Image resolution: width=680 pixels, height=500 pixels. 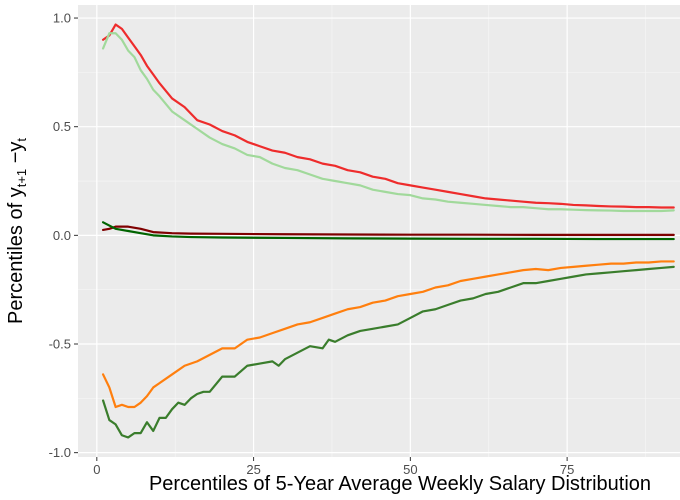 What do you see at coordinates (21, 140) in the screenshot?
I see `y-axis-title-y2-sub: t` at bounding box center [21, 140].